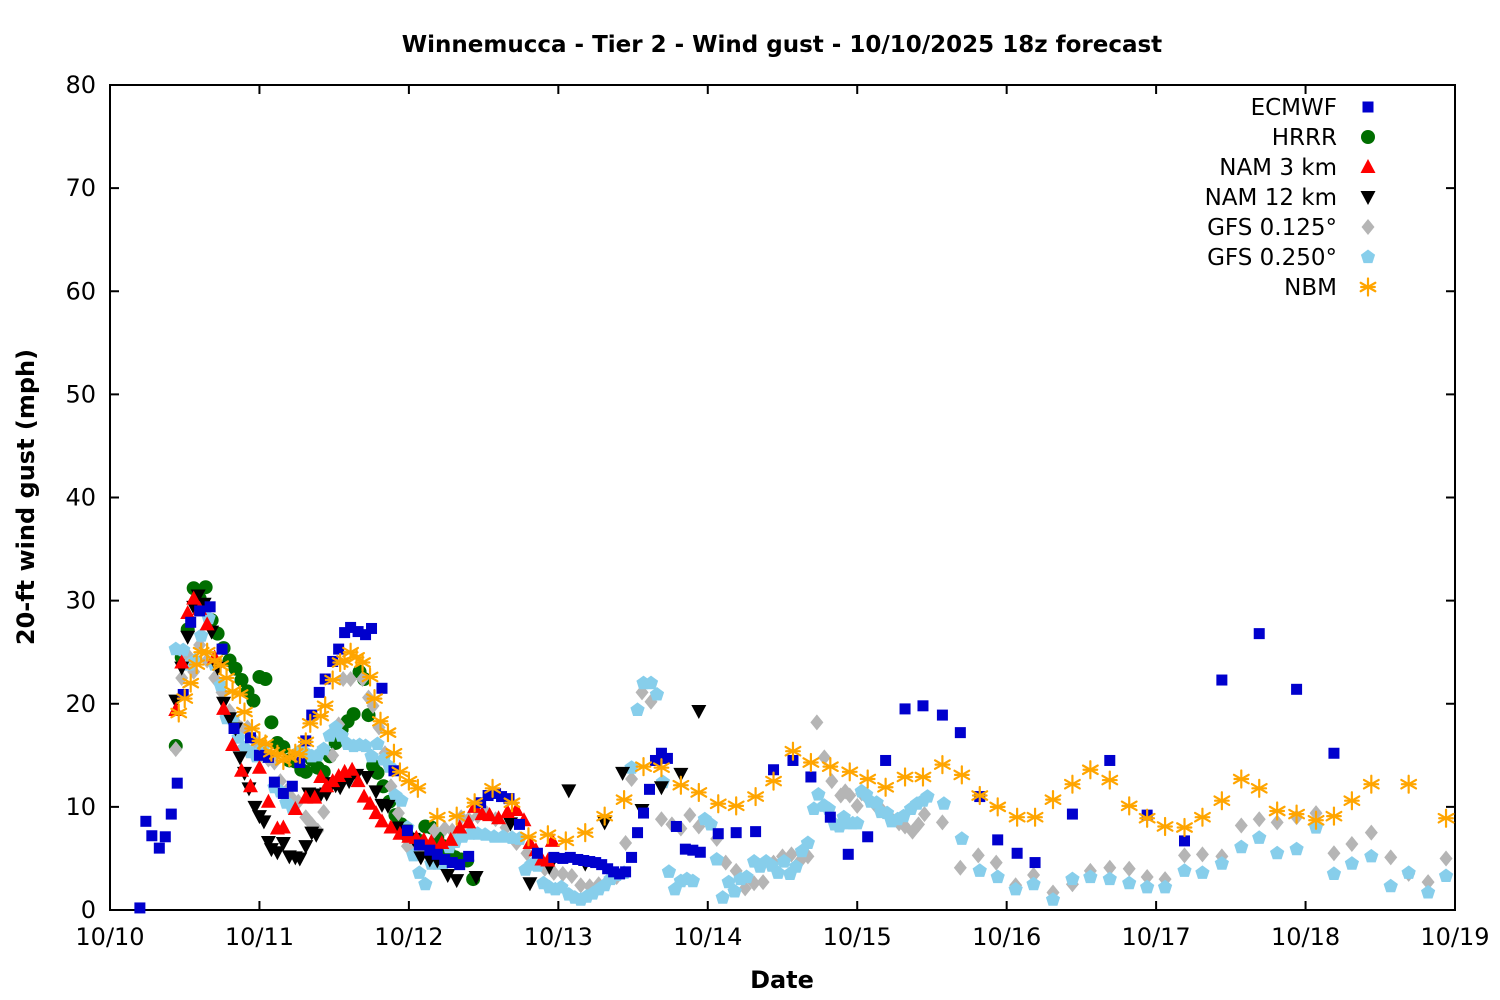  What do you see at coordinates (1454, 937) in the screenshot?
I see `x-tick-label: 10/19` at bounding box center [1454, 937].